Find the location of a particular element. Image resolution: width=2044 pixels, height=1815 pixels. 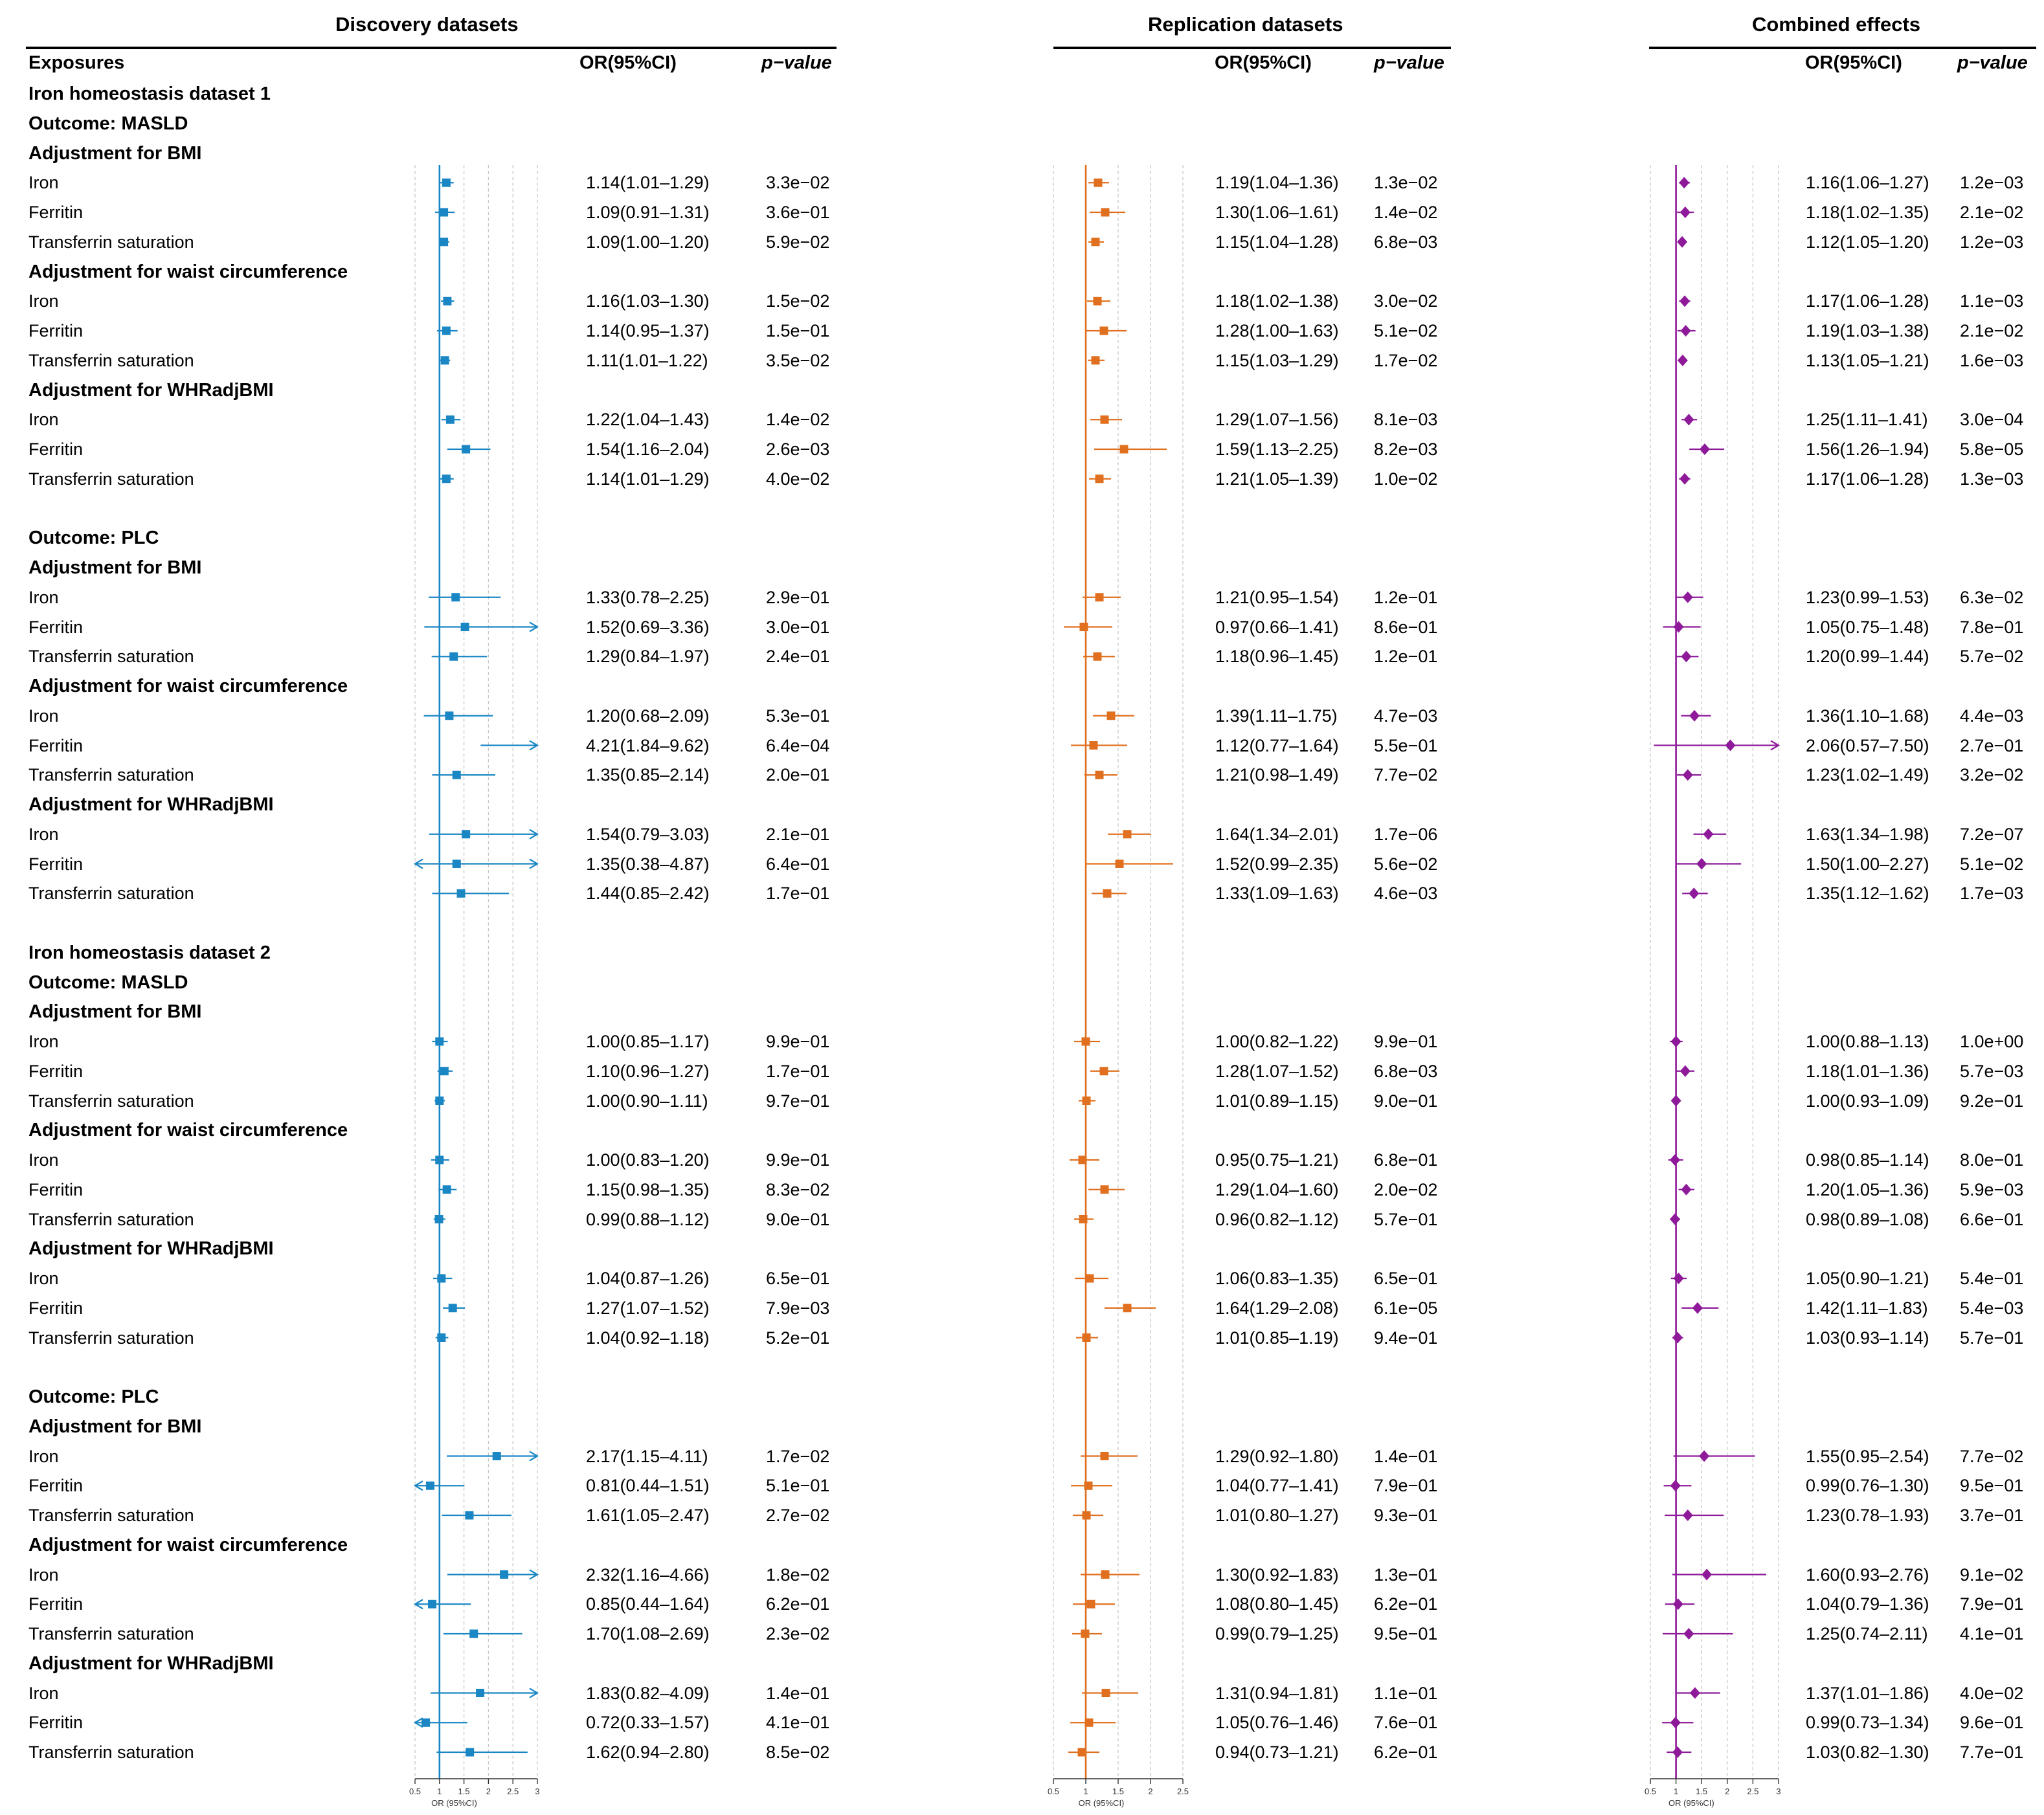

discovery-or-ci: 0.72(0.33–1.57) is located at coordinates (648, 1723).